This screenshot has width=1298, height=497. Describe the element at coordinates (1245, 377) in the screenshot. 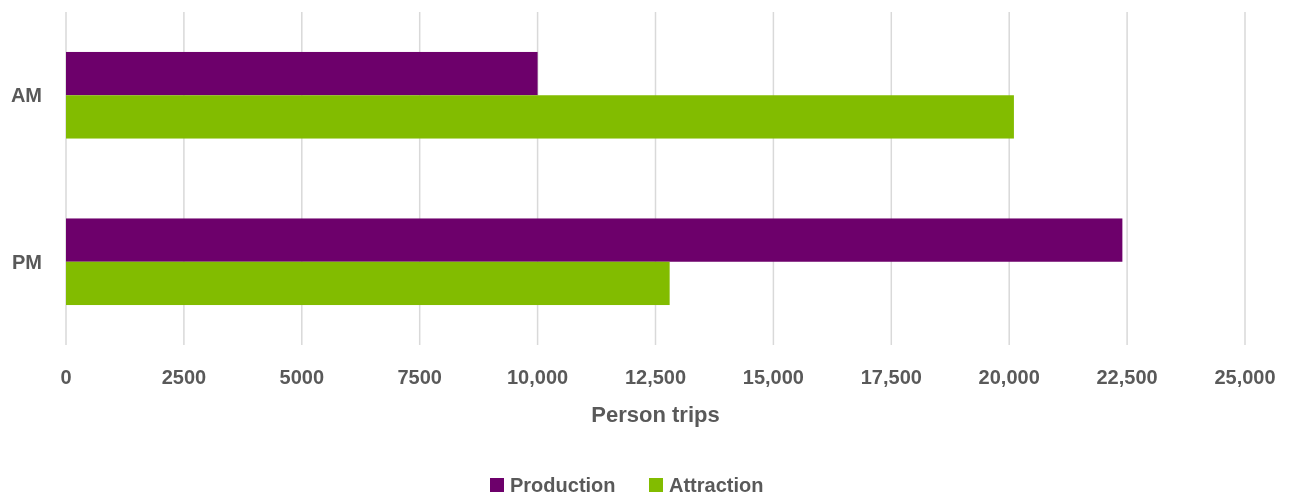

I see `x-tick-label: 25,000` at that location.